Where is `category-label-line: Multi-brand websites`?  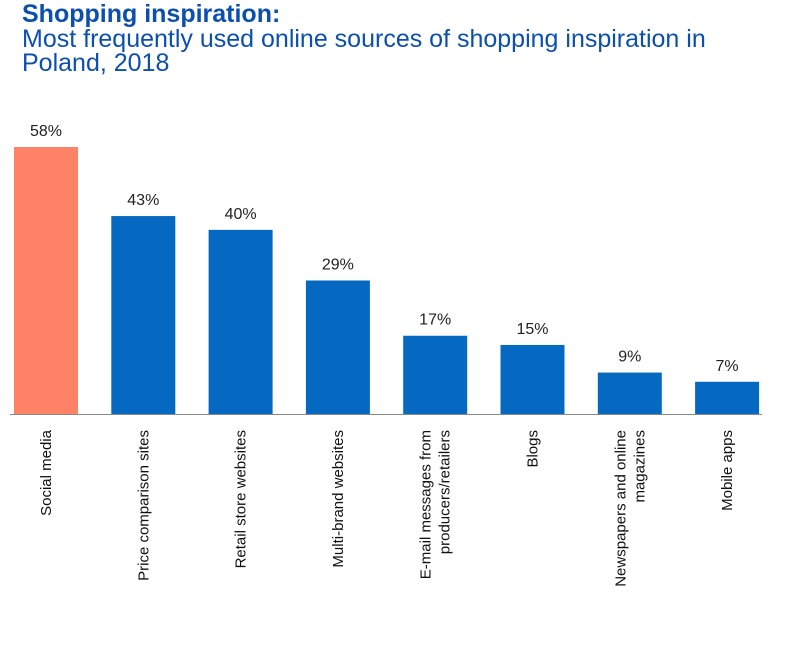 category-label-line: Multi-brand websites is located at coordinates (338, 499).